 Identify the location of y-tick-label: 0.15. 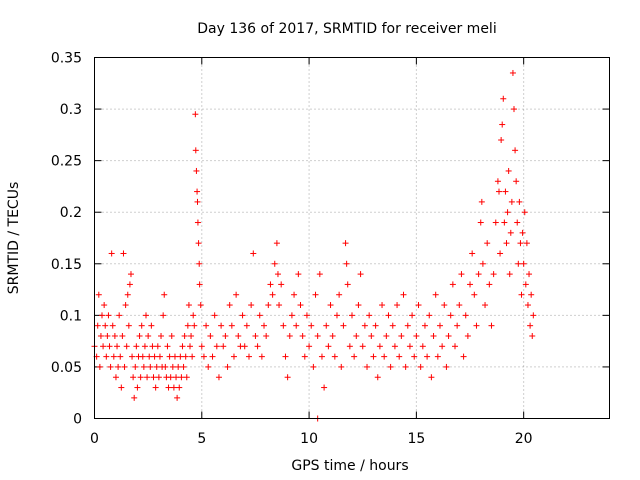
(66, 265).